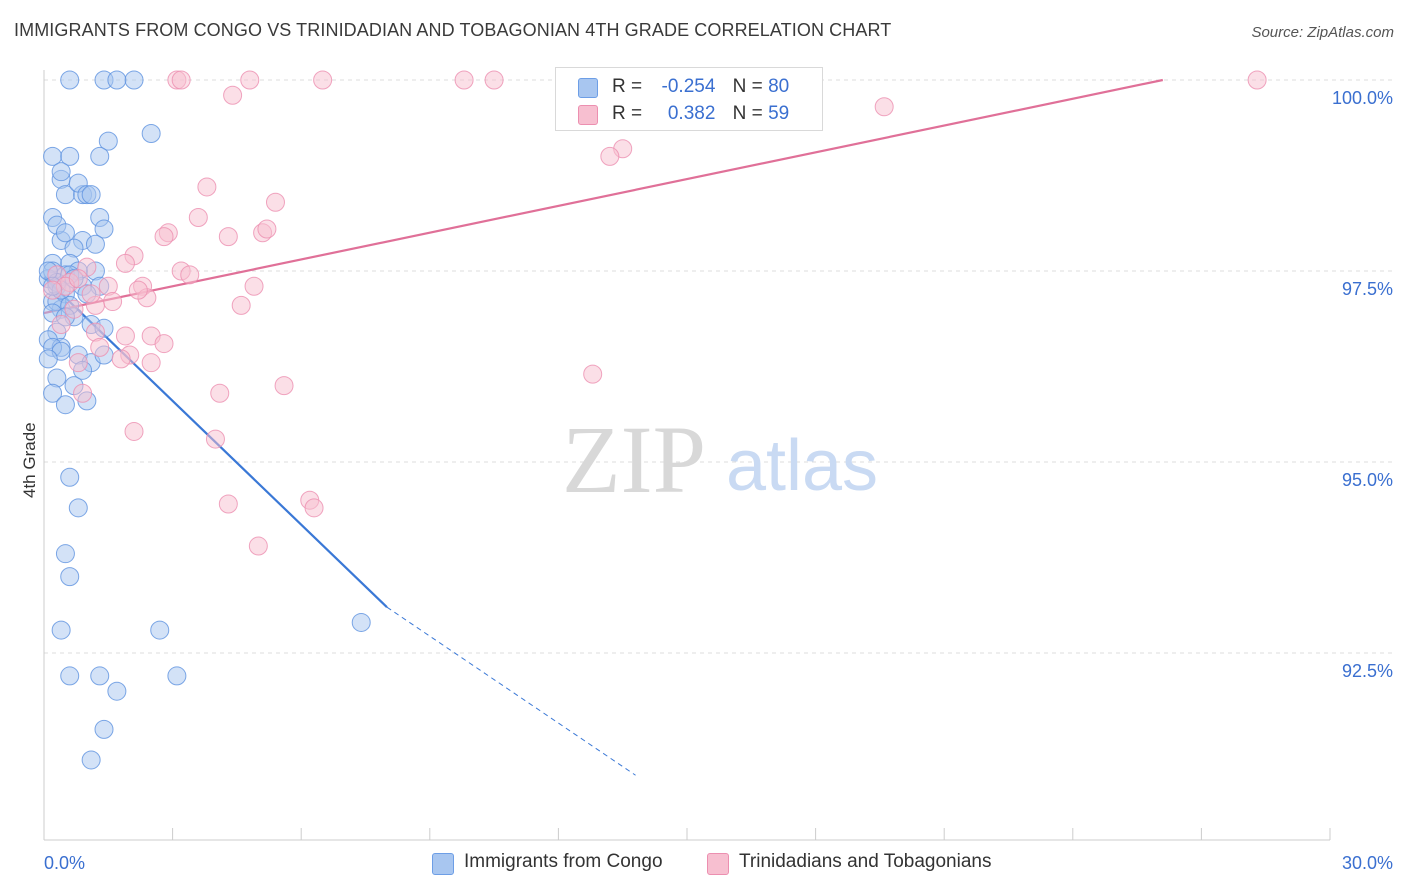 The height and width of the screenshot is (892, 1406). What do you see at coordinates (747, 113) in the screenshot?
I see `legend-n-label: N =` at bounding box center [747, 113].